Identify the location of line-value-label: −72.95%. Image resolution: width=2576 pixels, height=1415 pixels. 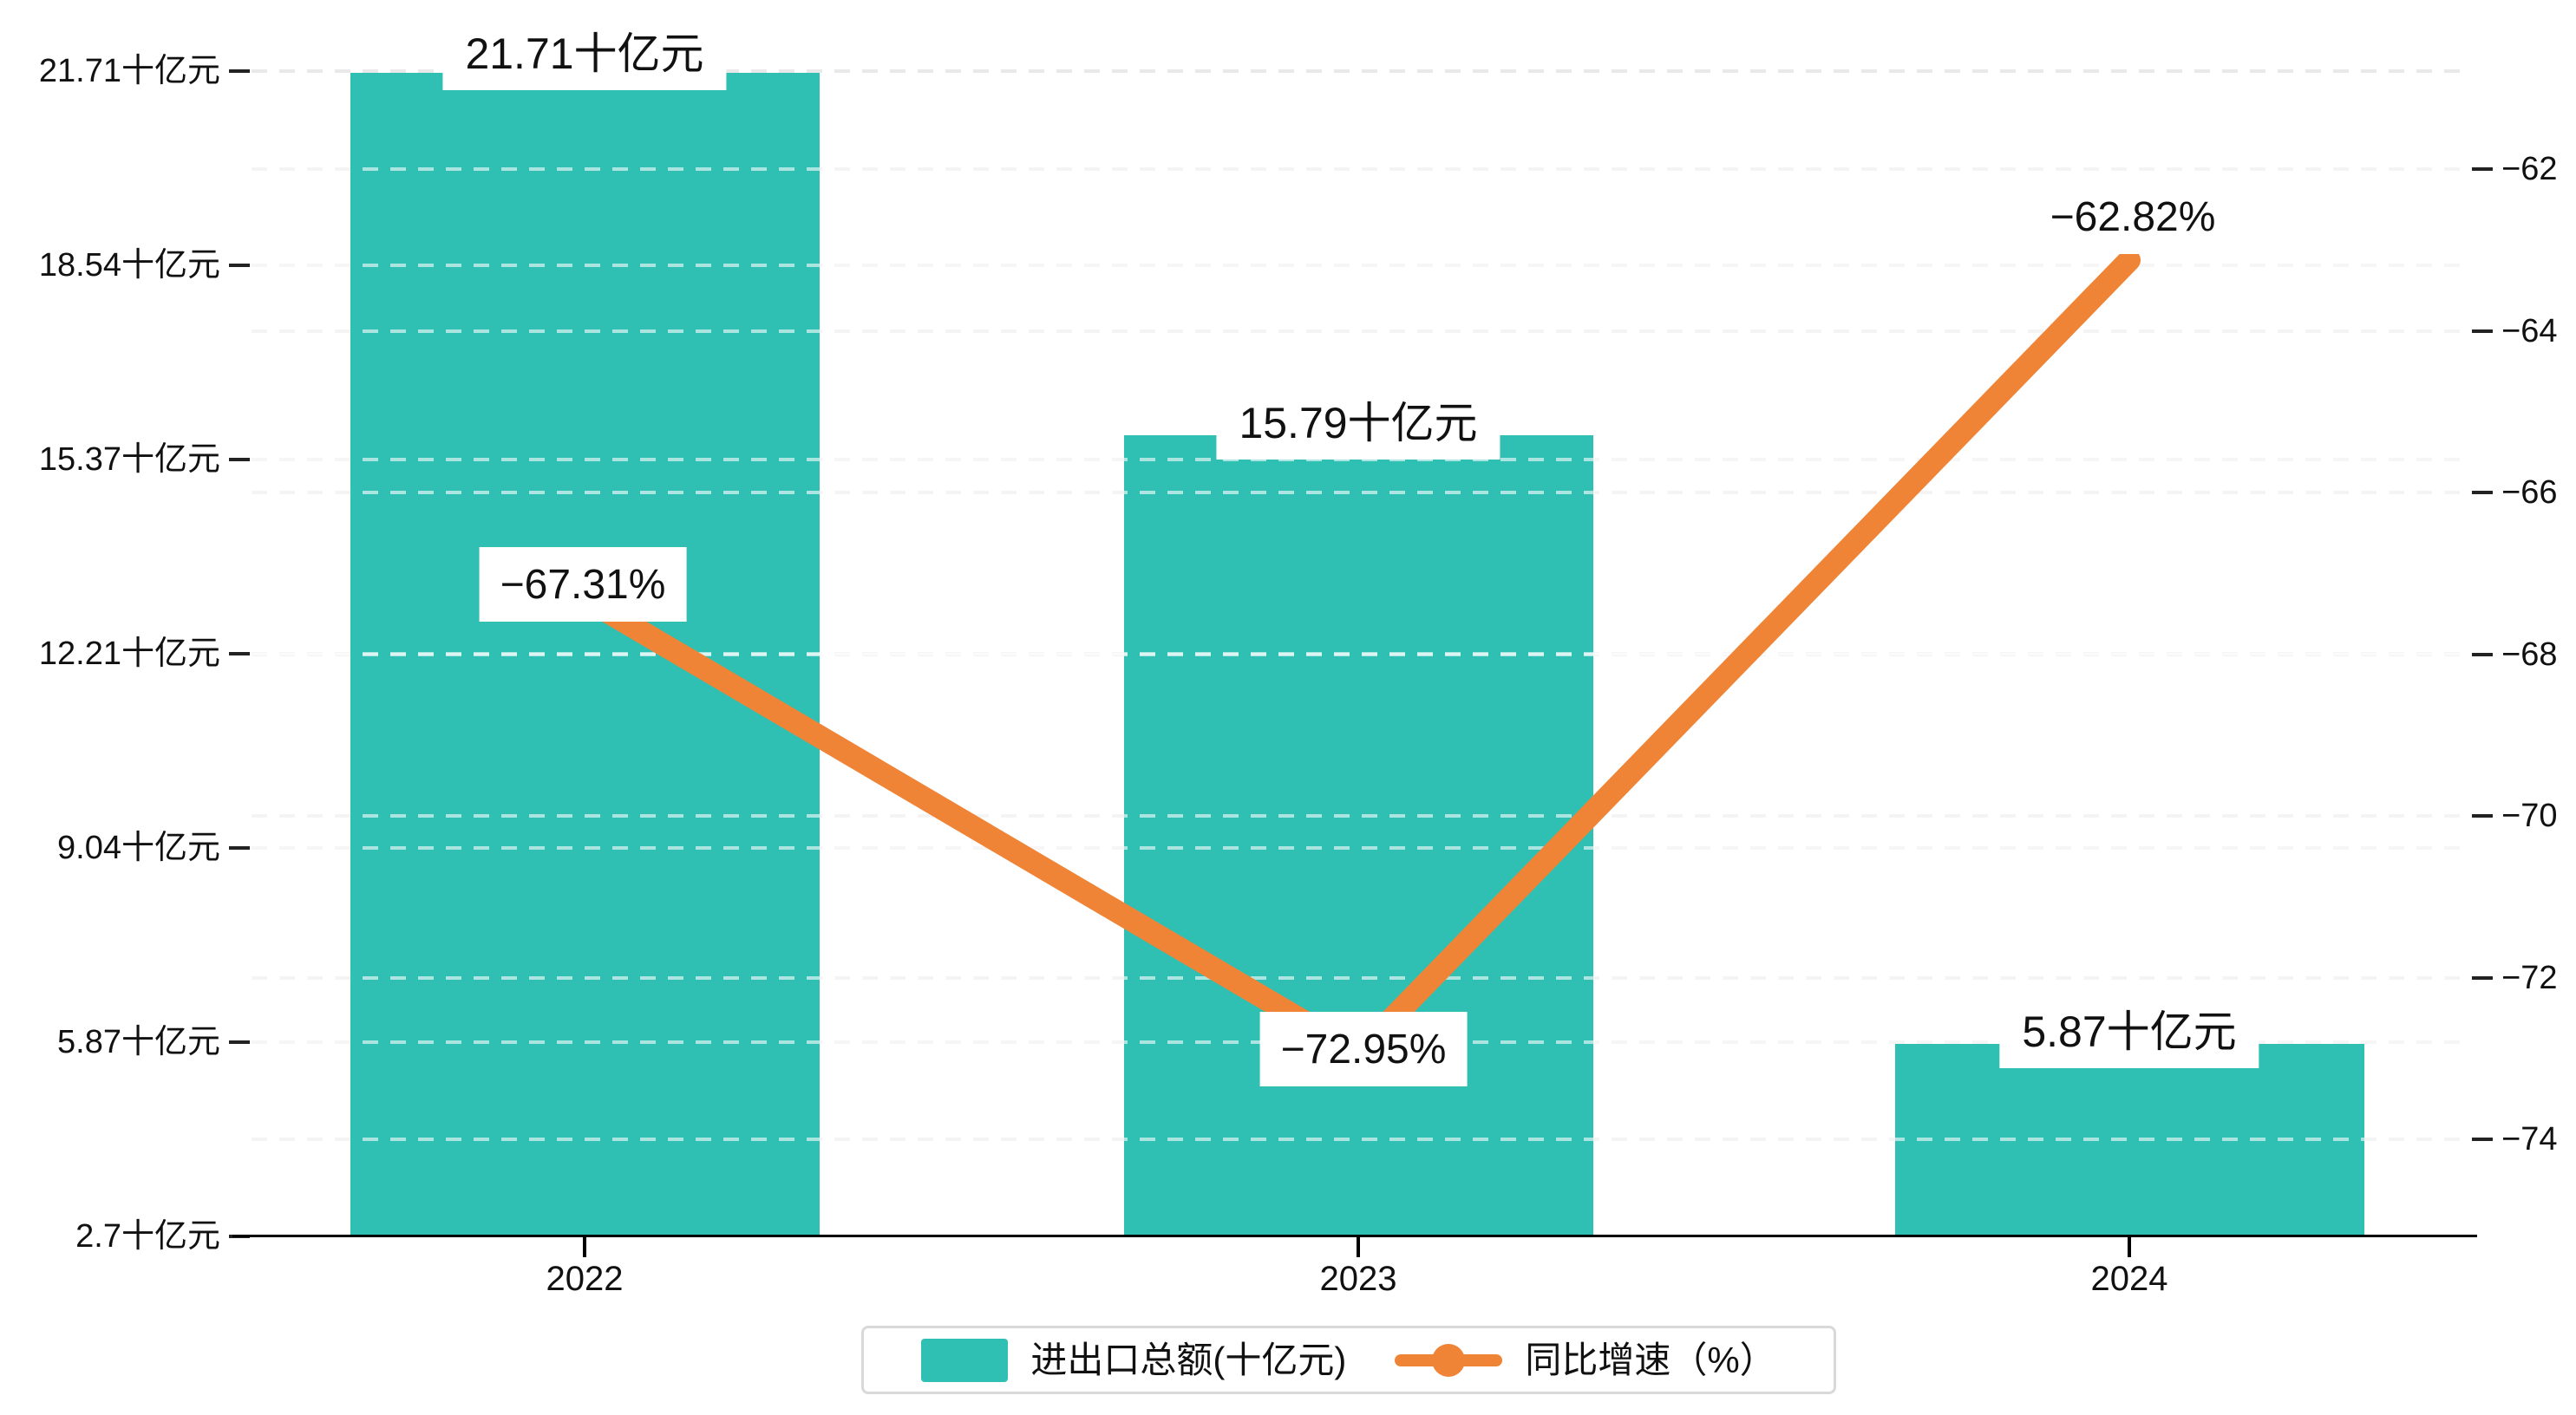
(1363, 1049).